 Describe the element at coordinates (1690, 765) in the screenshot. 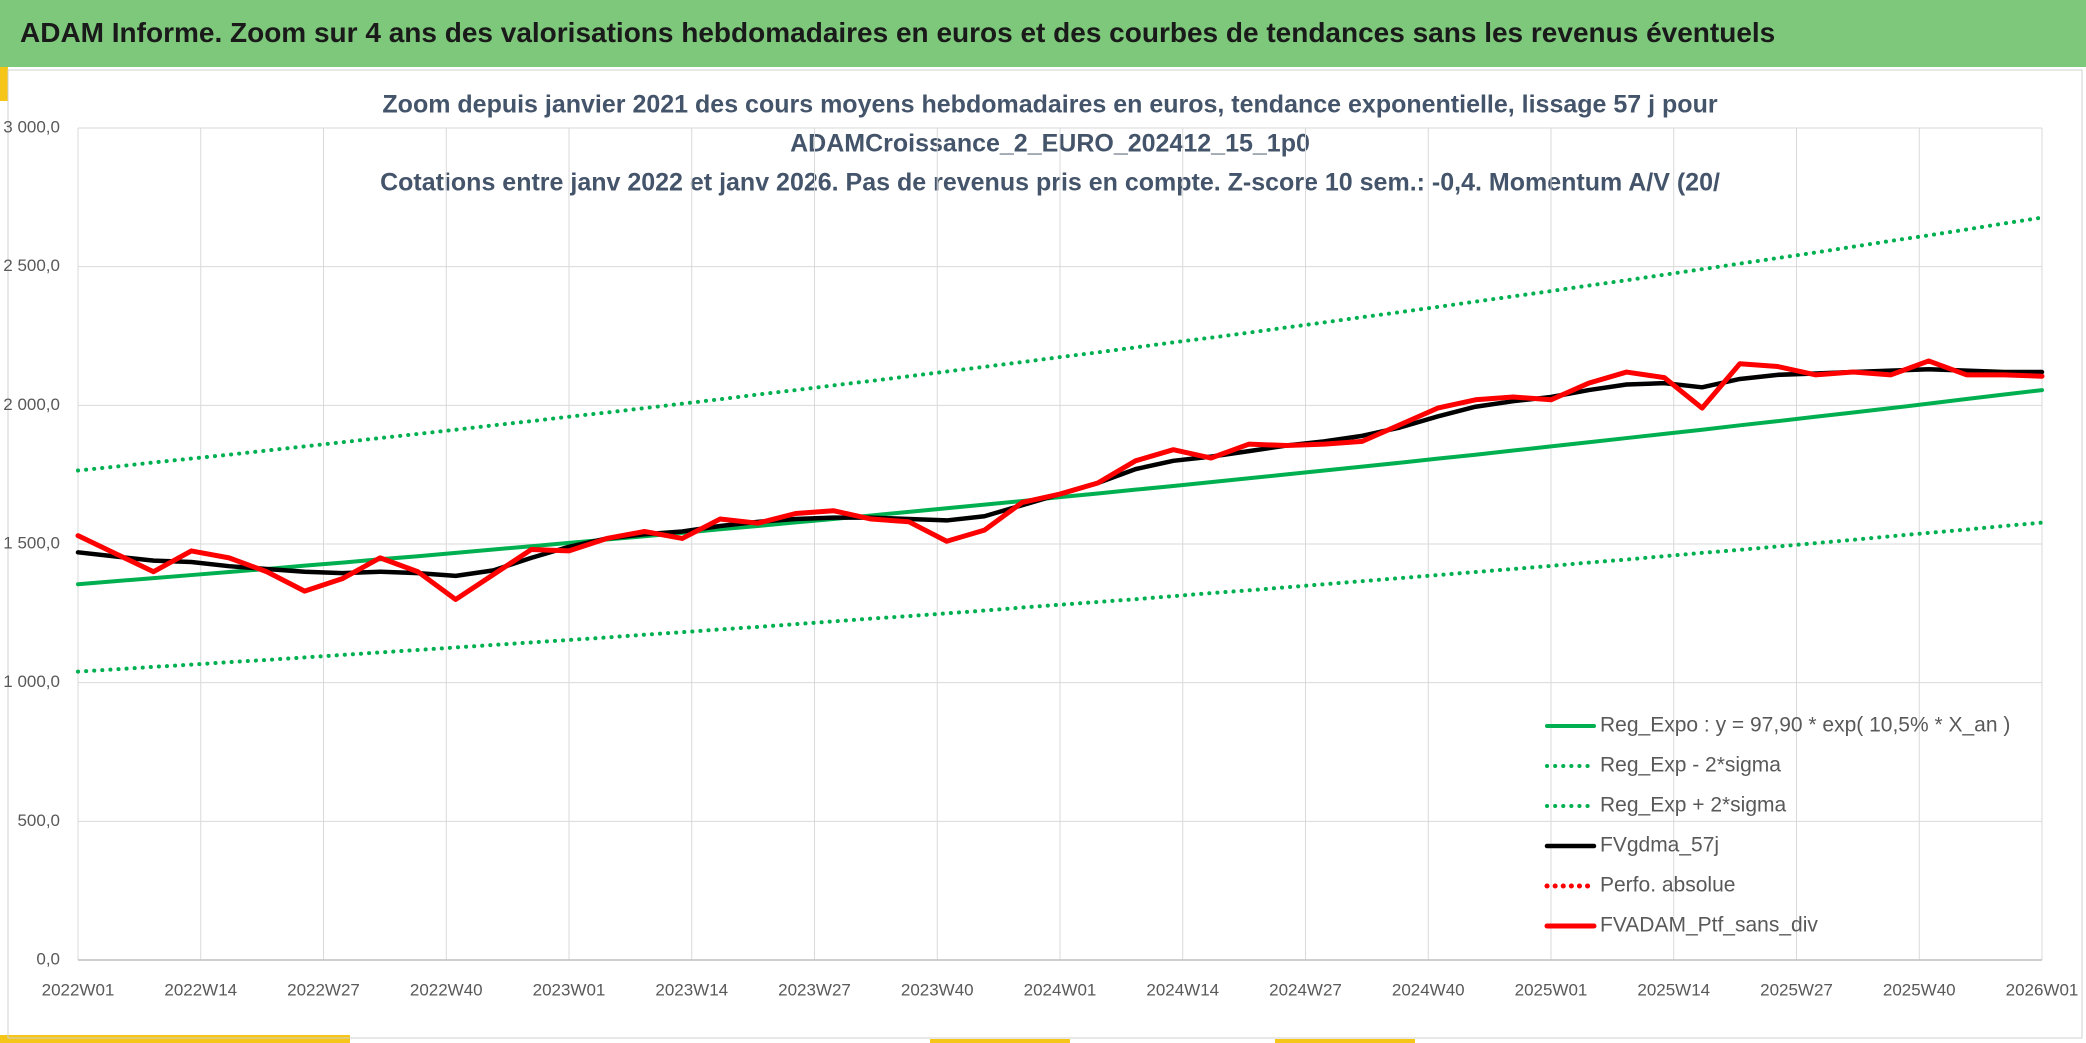

I see `legend-label: Reg_Exp - 2*sigma` at that location.